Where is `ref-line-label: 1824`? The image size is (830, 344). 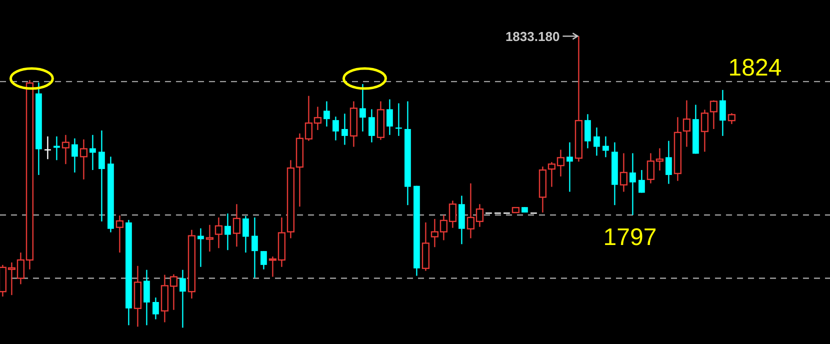
ref-line-label: 1824 is located at coordinates (755, 68).